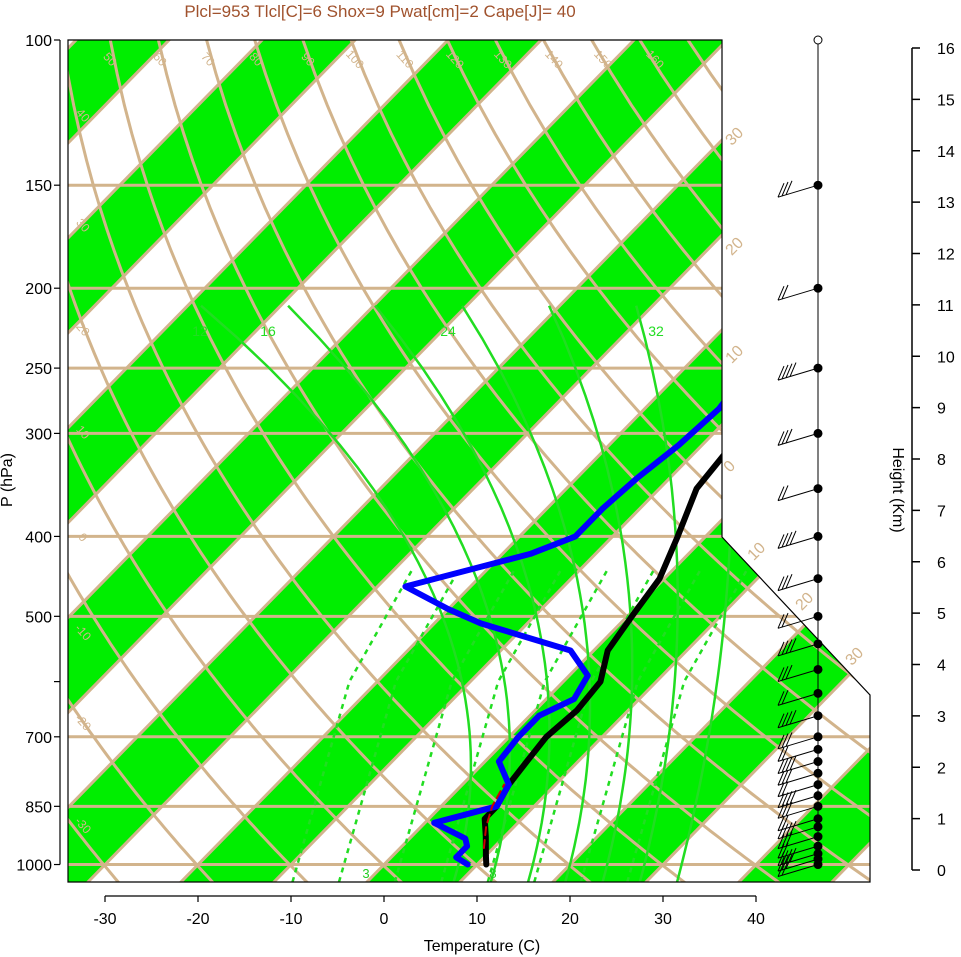 Image resolution: width=961 pixels, height=957 pixels. I want to click on height-tick-label: 9, so click(941, 409).